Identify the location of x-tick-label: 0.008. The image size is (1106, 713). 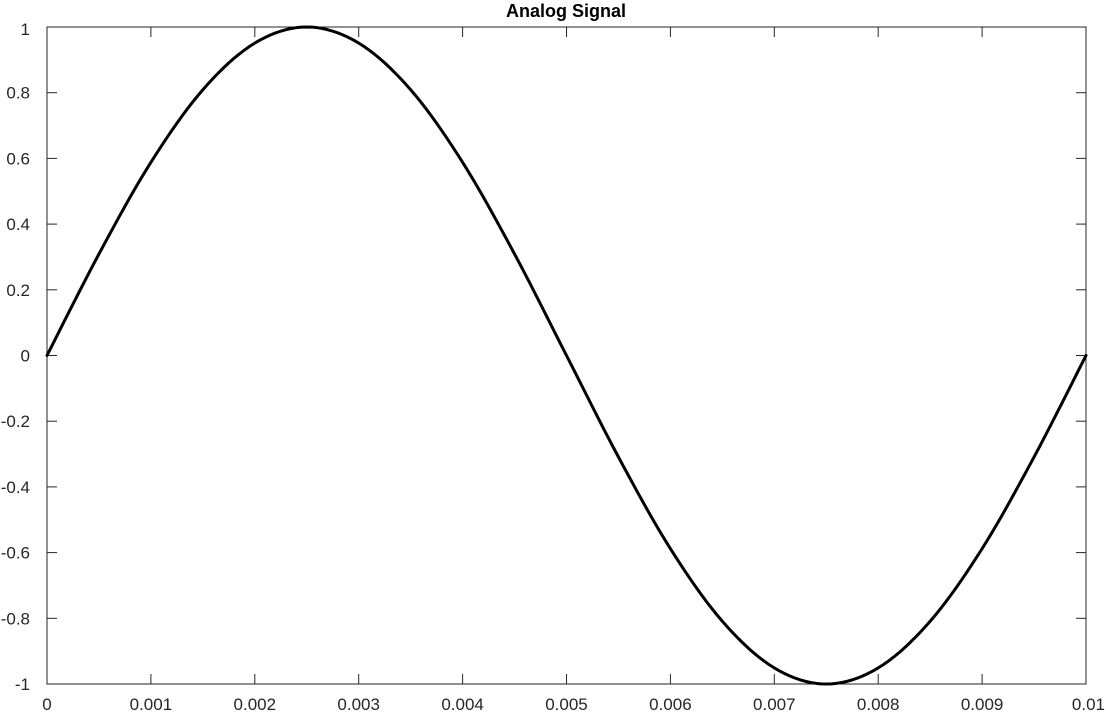
(878, 704).